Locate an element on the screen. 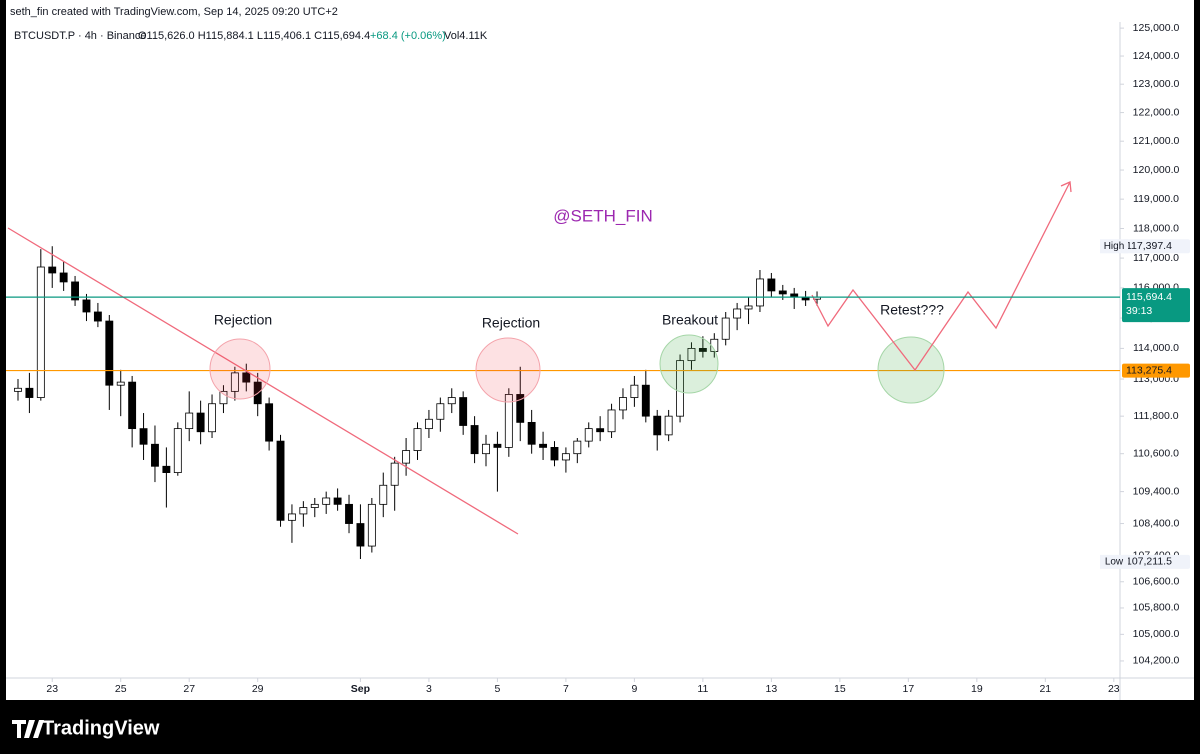  y-tick-label: 114,000.0 is located at coordinates (1156, 348).